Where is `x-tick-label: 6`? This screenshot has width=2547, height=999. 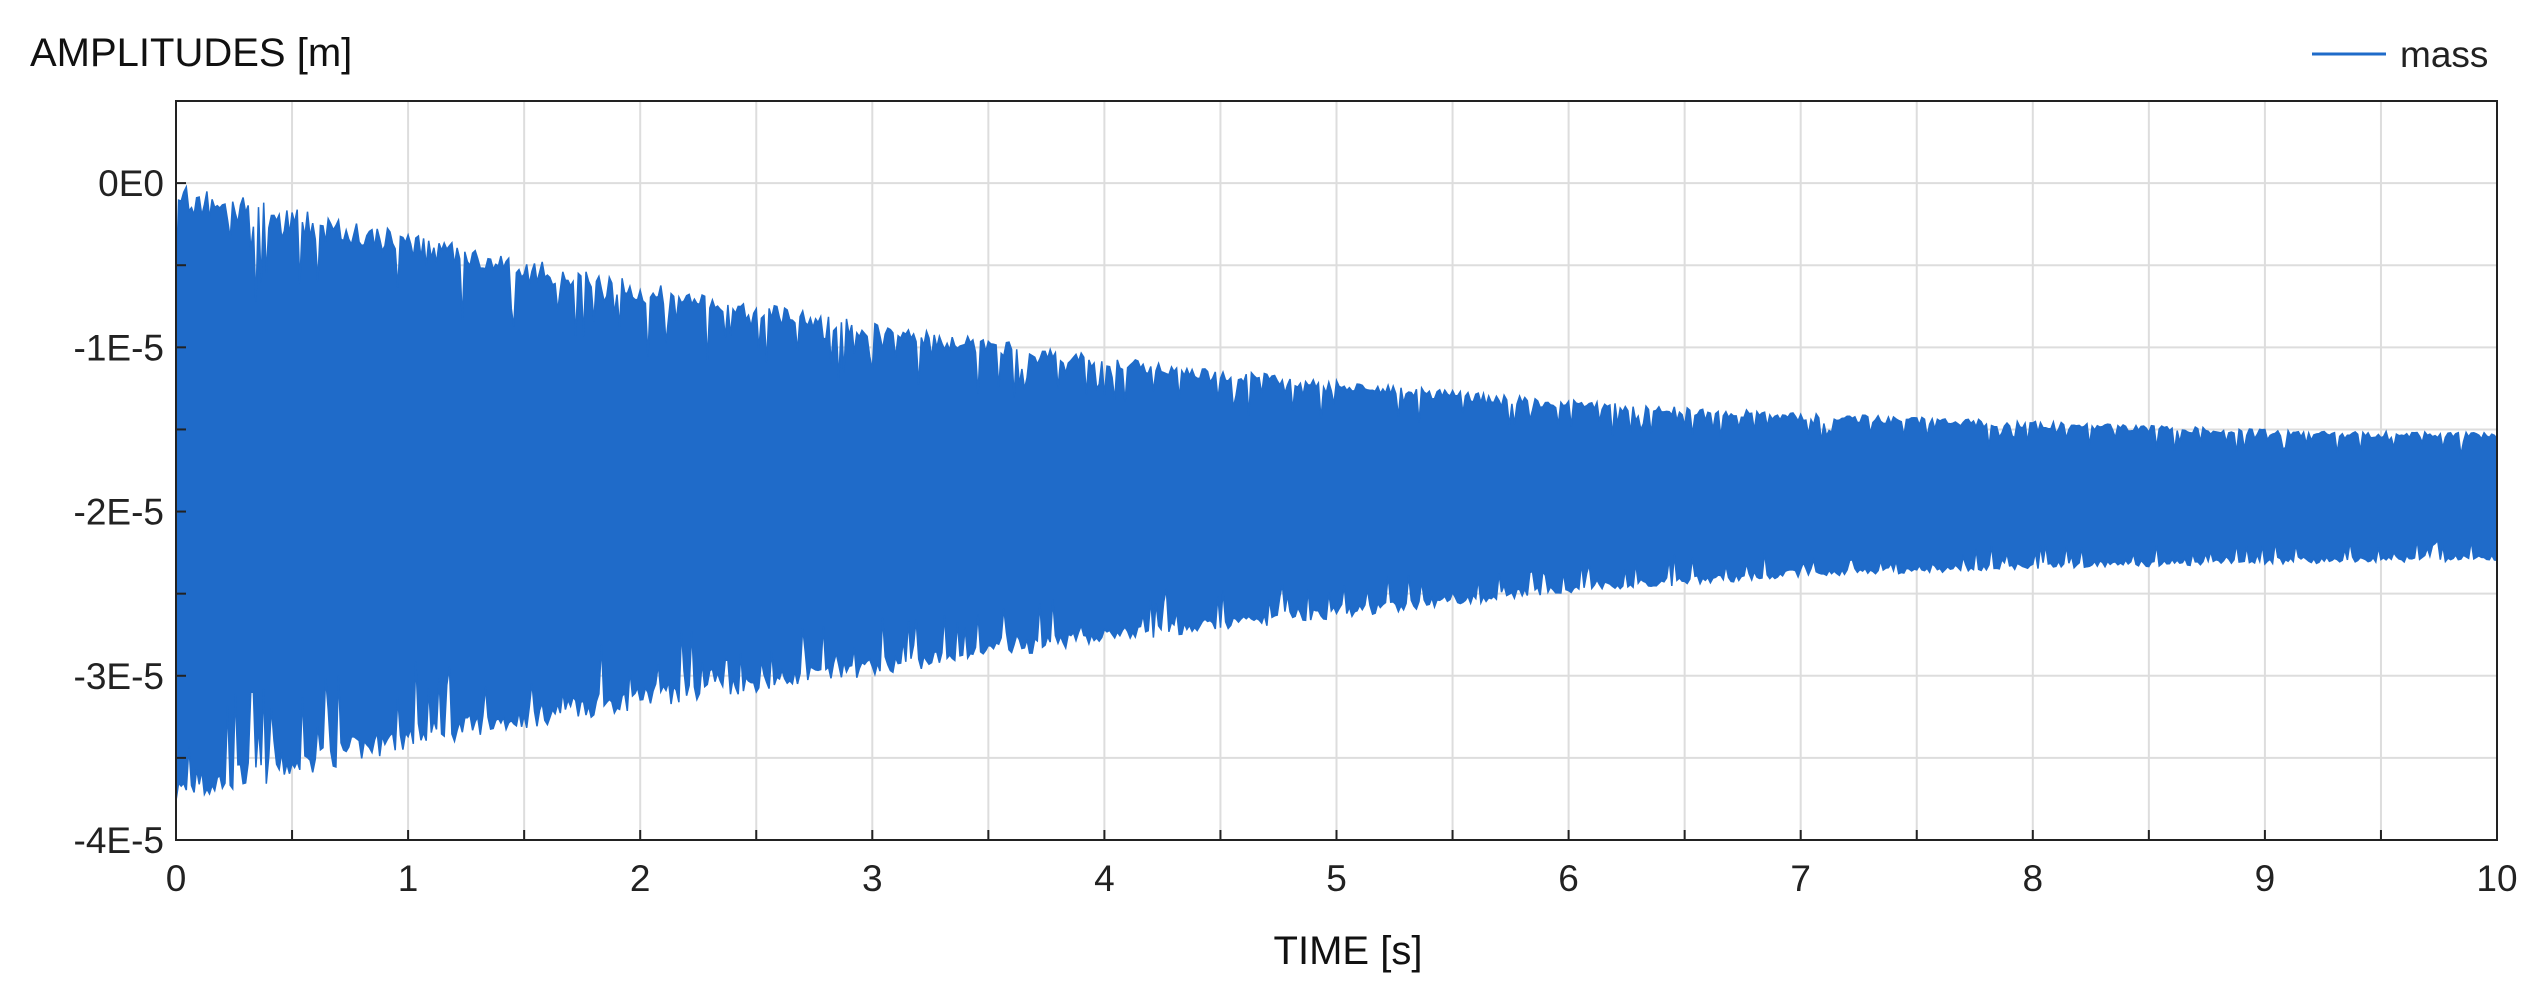
x-tick-label: 6 is located at coordinates (1568, 878).